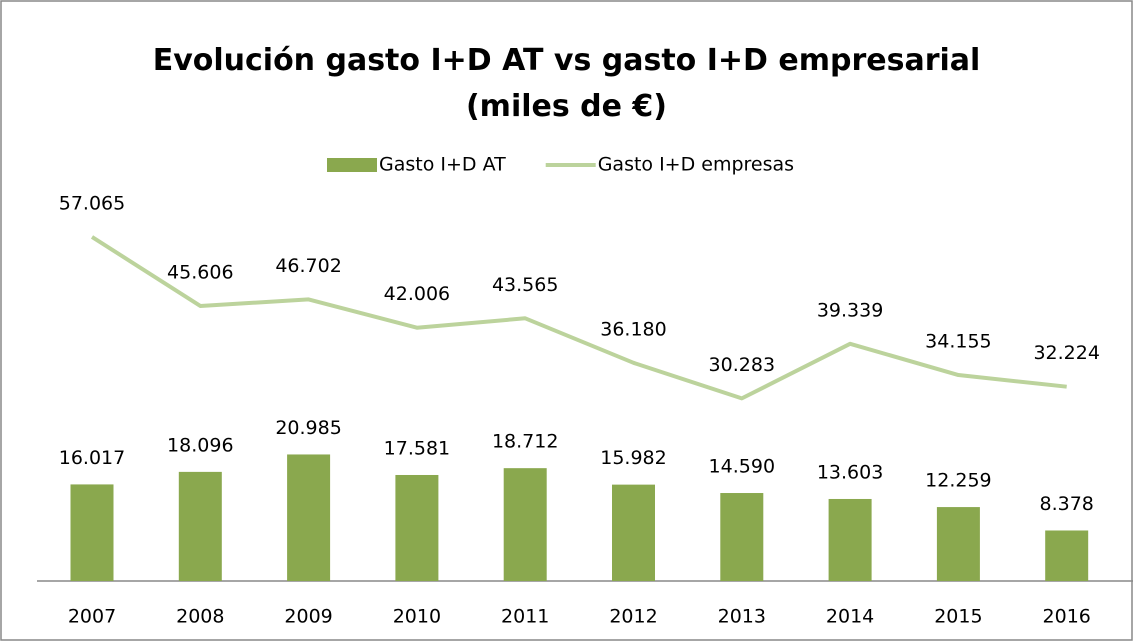  I want to click on data-label: 30.283, so click(742, 365).